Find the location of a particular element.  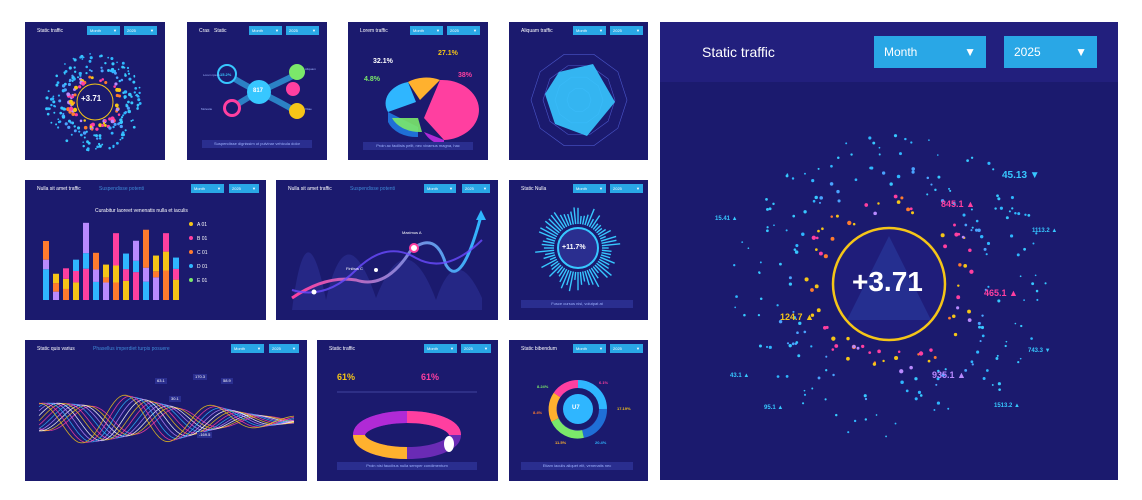

legend-label: B 01 is located at coordinates (202, 239).